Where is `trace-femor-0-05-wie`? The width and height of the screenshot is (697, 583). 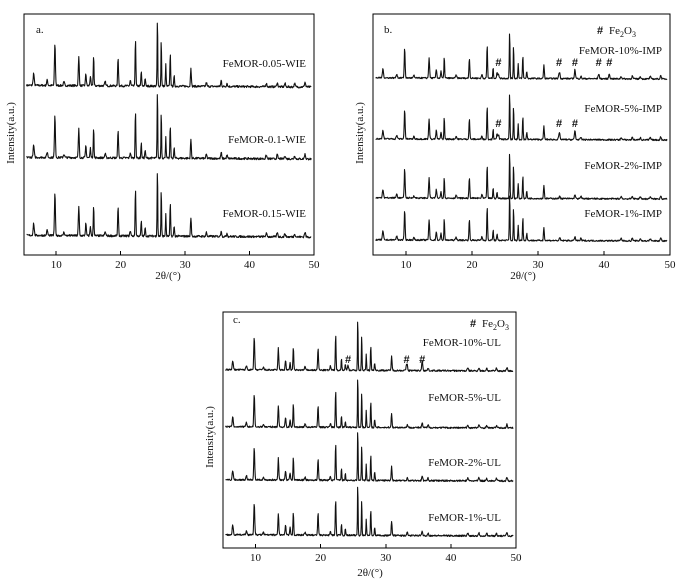 trace-femor-0-05-wie is located at coordinates (169, 55).